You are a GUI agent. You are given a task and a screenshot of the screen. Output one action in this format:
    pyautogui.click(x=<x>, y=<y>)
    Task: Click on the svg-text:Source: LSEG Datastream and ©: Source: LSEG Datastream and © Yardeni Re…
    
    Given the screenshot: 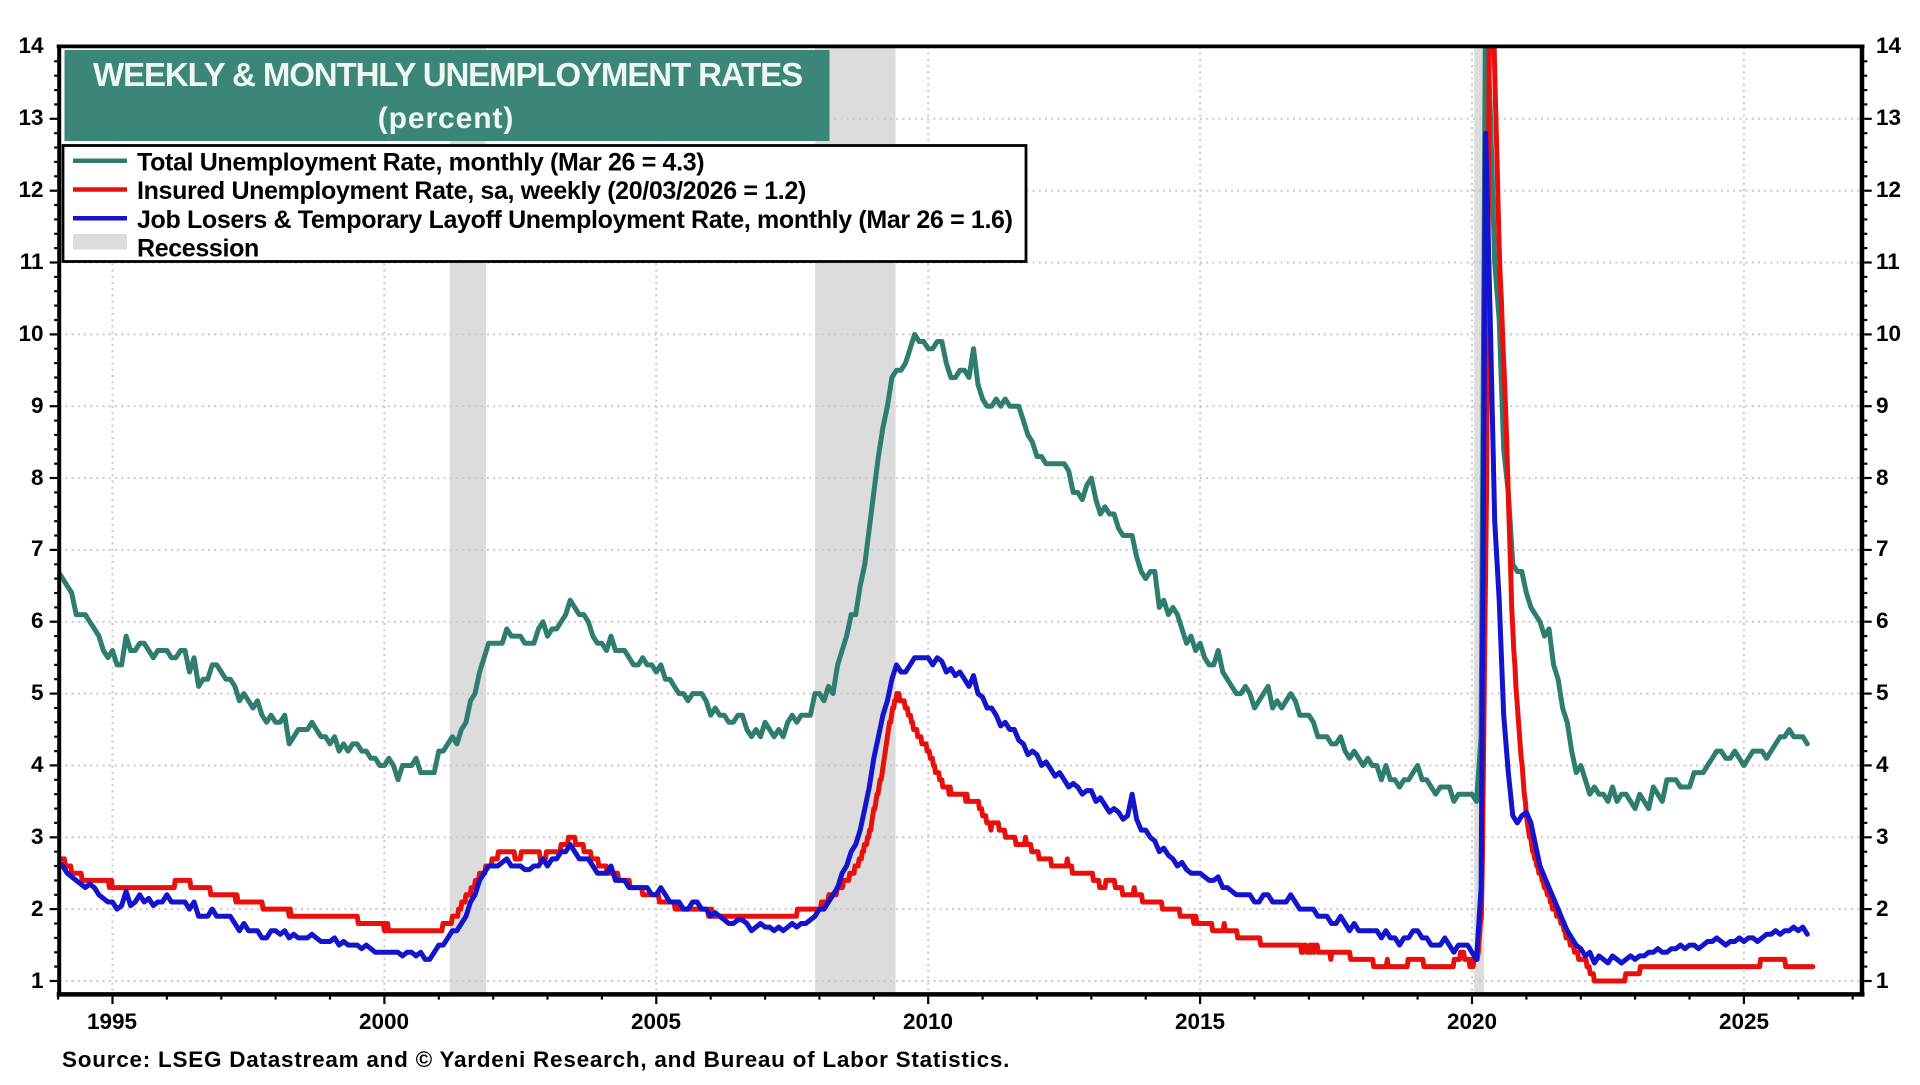 What is the action you would take?
    pyautogui.click(x=536, y=1059)
    